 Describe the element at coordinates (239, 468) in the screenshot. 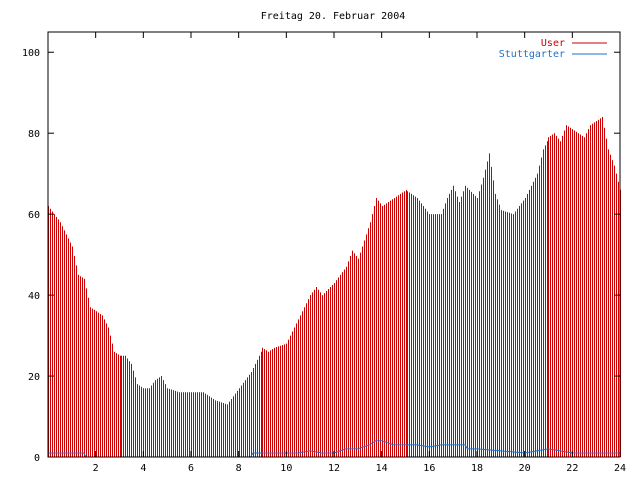

I see `x-tick-label: 8` at that location.